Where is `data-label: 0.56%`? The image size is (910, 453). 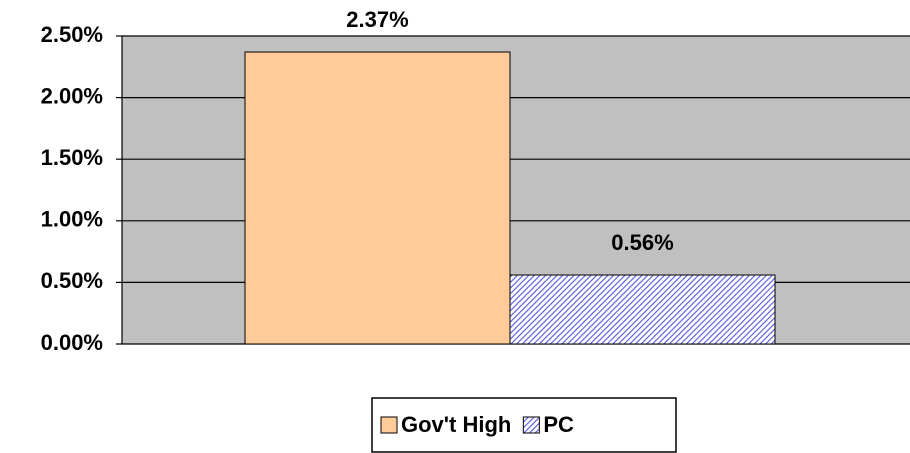 data-label: 0.56% is located at coordinates (642, 242).